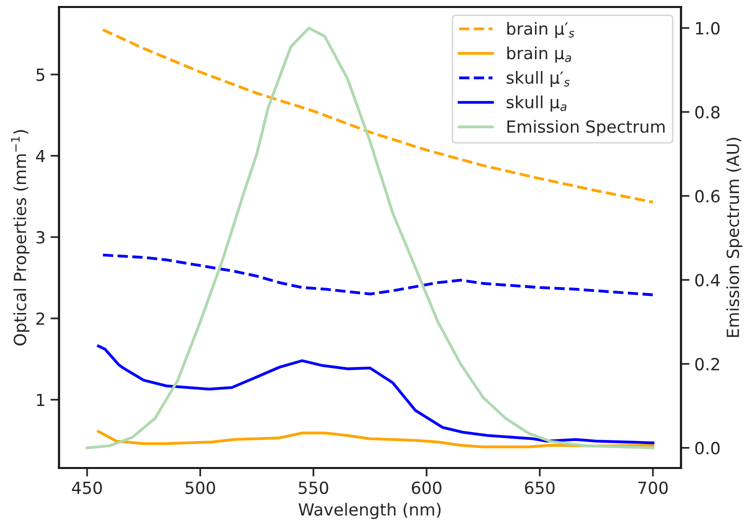 This screenshot has width=745, height=523. Describe the element at coordinates (586, 128) in the screenshot. I see `legend-label: Emission Spectrum` at that location.